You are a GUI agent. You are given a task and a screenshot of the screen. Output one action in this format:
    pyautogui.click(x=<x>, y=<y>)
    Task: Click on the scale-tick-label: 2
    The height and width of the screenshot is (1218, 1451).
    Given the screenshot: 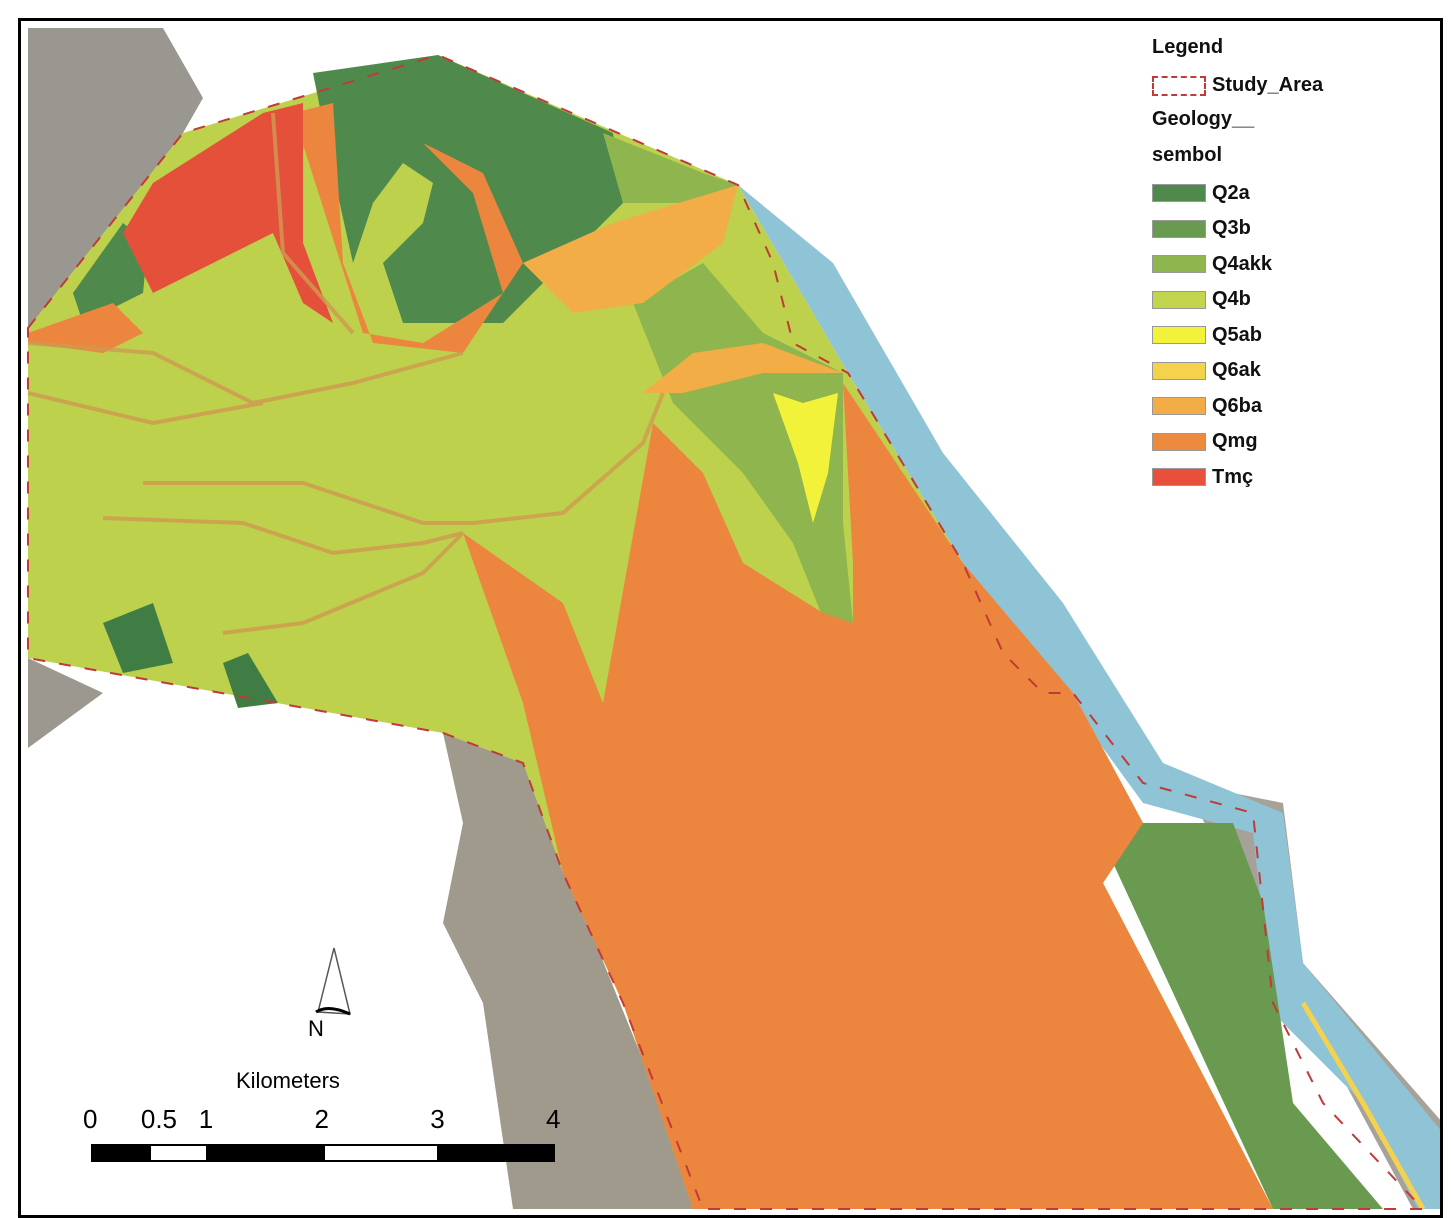 What is the action you would take?
    pyautogui.click(x=321, y=1119)
    